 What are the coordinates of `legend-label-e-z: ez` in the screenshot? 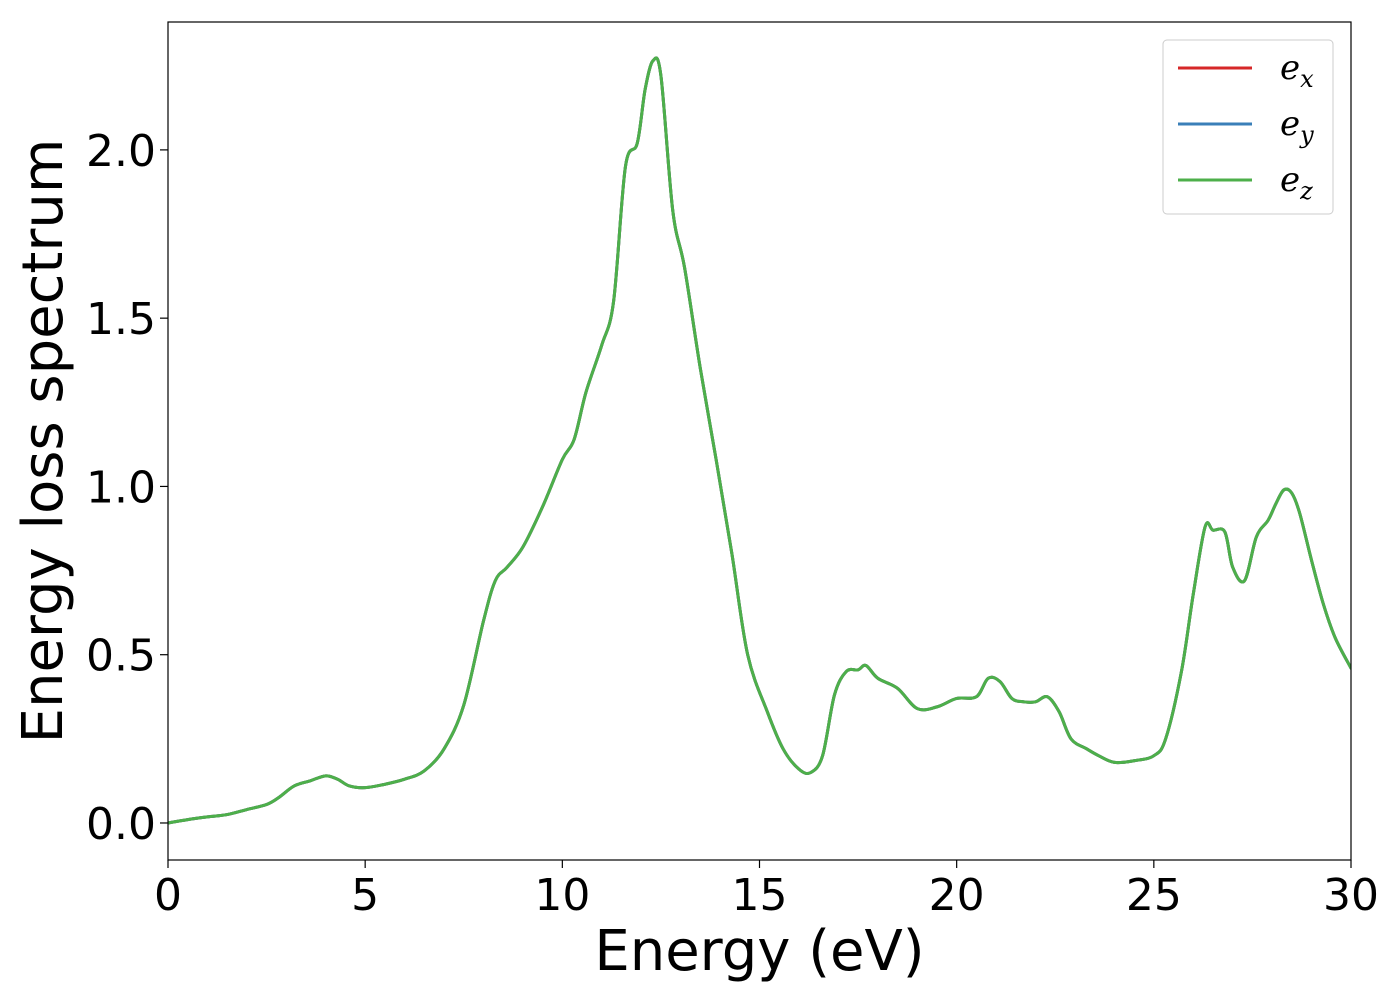 It's located at (1296, 182).